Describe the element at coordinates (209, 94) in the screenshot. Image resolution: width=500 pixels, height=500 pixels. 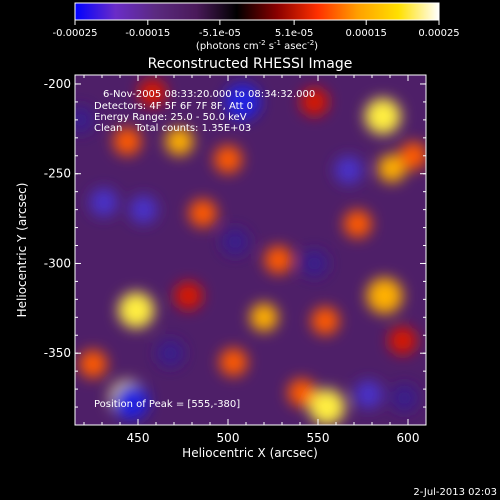
I see `annotation-time: 6-Nov-2005 08:33:20.000 to 08:34:32.000` at that location.